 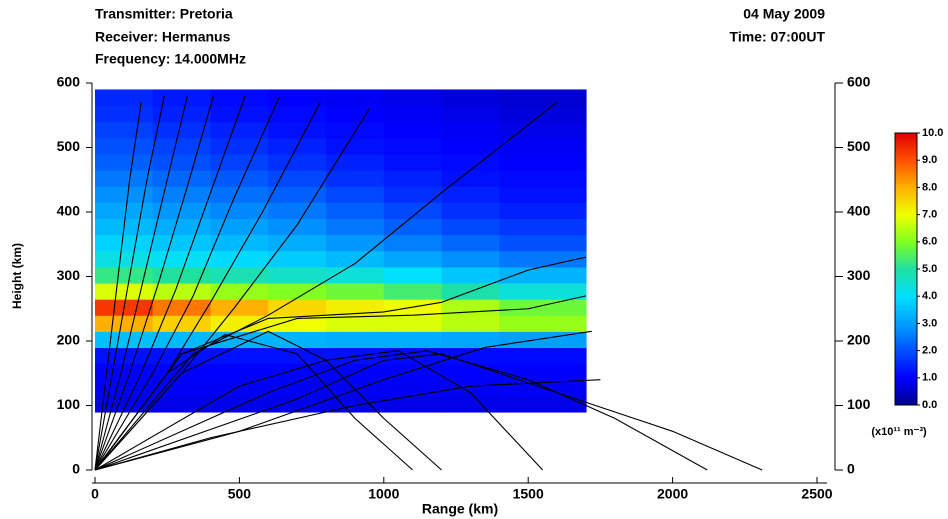 I want to click on y2-tick-label: 300, so click(x=859, y=275).